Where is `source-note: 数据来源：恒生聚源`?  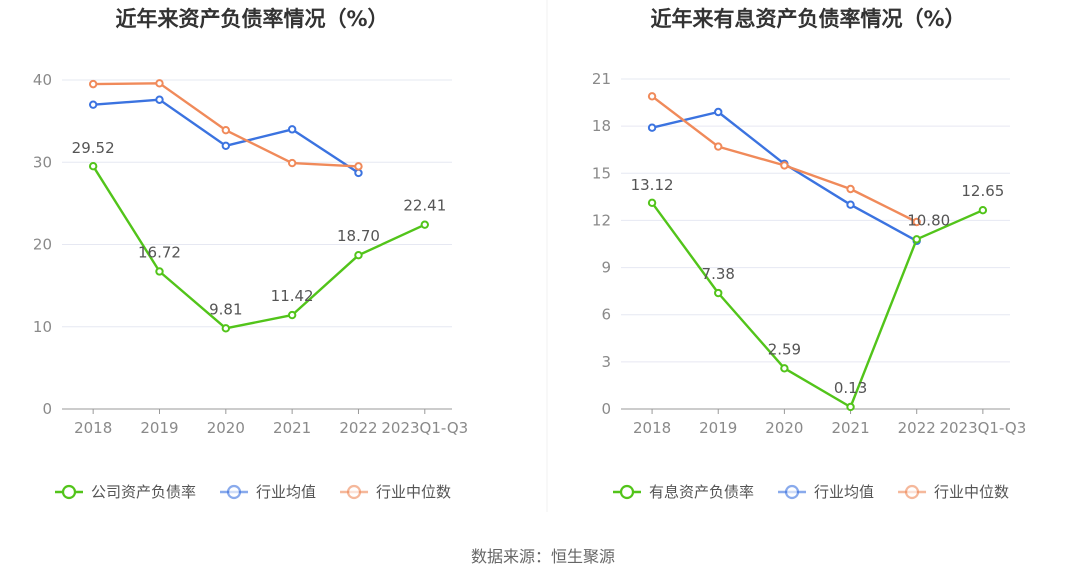 source-note: 数据来源：恒生聚源 is located at coordinates (543, 556).